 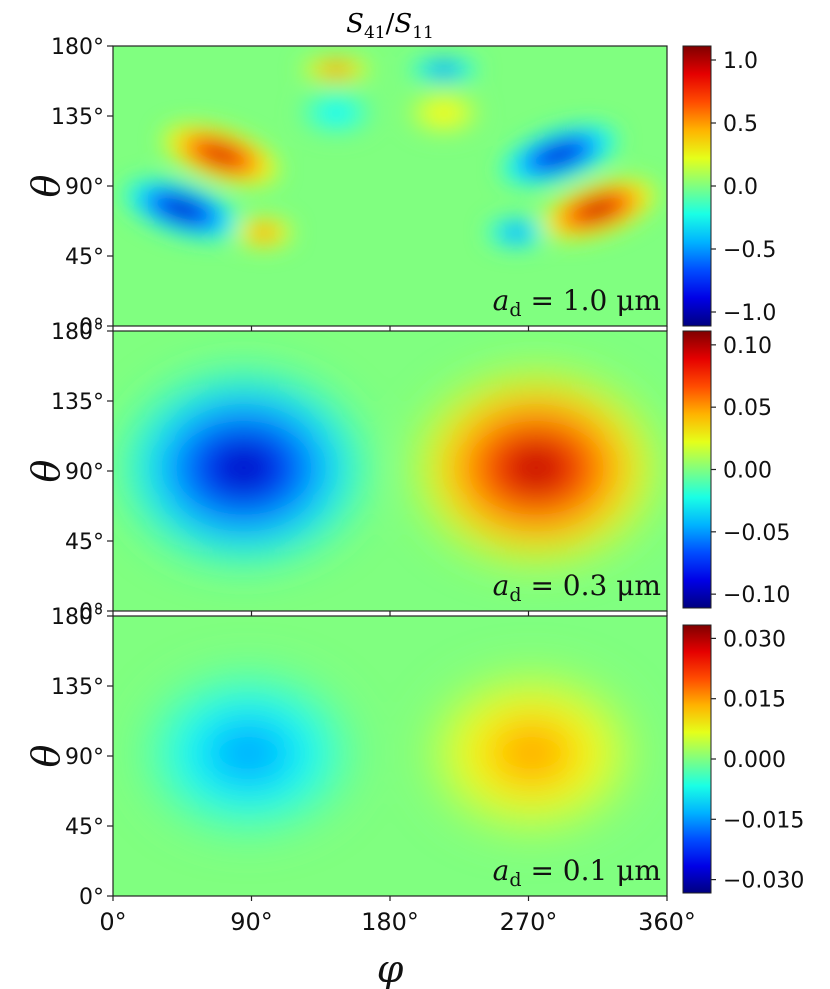 I want to click on colorbar-tick-label-bottom-0: 0.030, so click(x=754, y=639).